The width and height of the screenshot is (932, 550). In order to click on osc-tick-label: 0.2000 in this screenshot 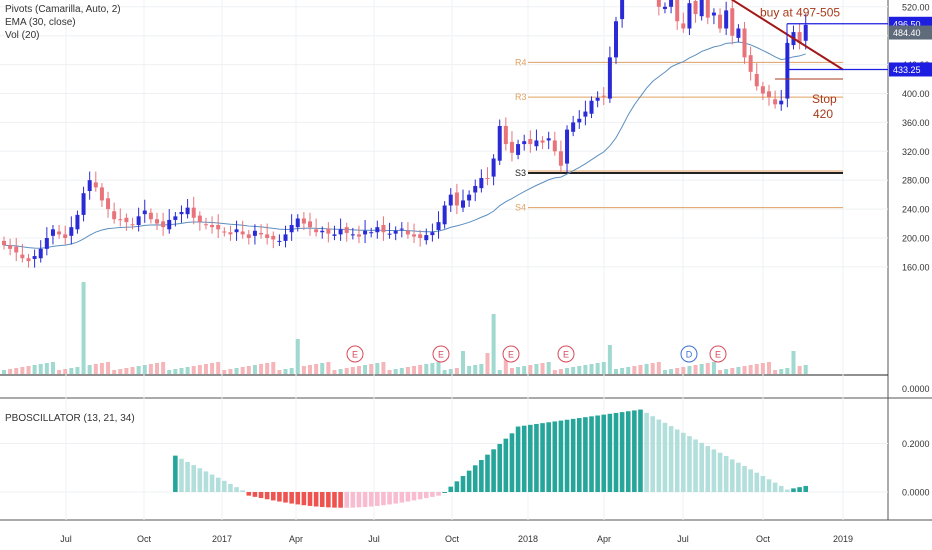, I will do `click(916, 444)`.